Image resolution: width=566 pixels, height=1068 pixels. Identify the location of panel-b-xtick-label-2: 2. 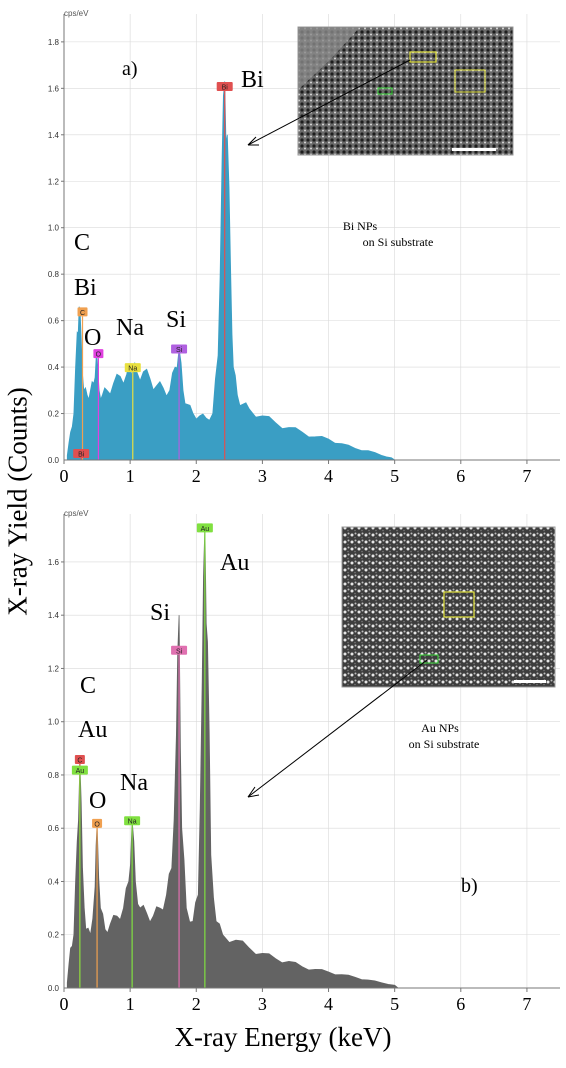
(196, 1004).